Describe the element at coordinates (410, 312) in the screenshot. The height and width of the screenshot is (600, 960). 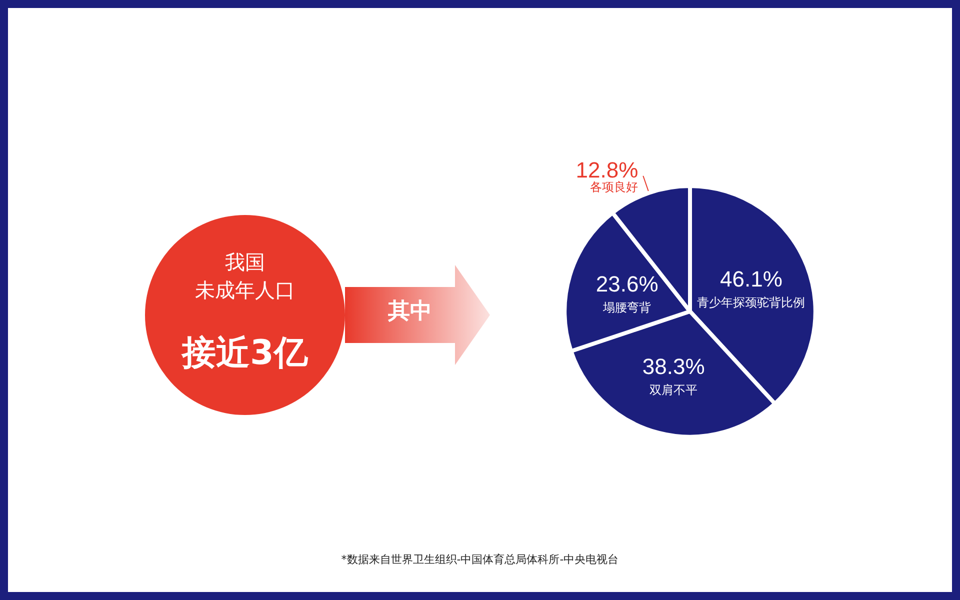
I see `text: 其中` at that location.